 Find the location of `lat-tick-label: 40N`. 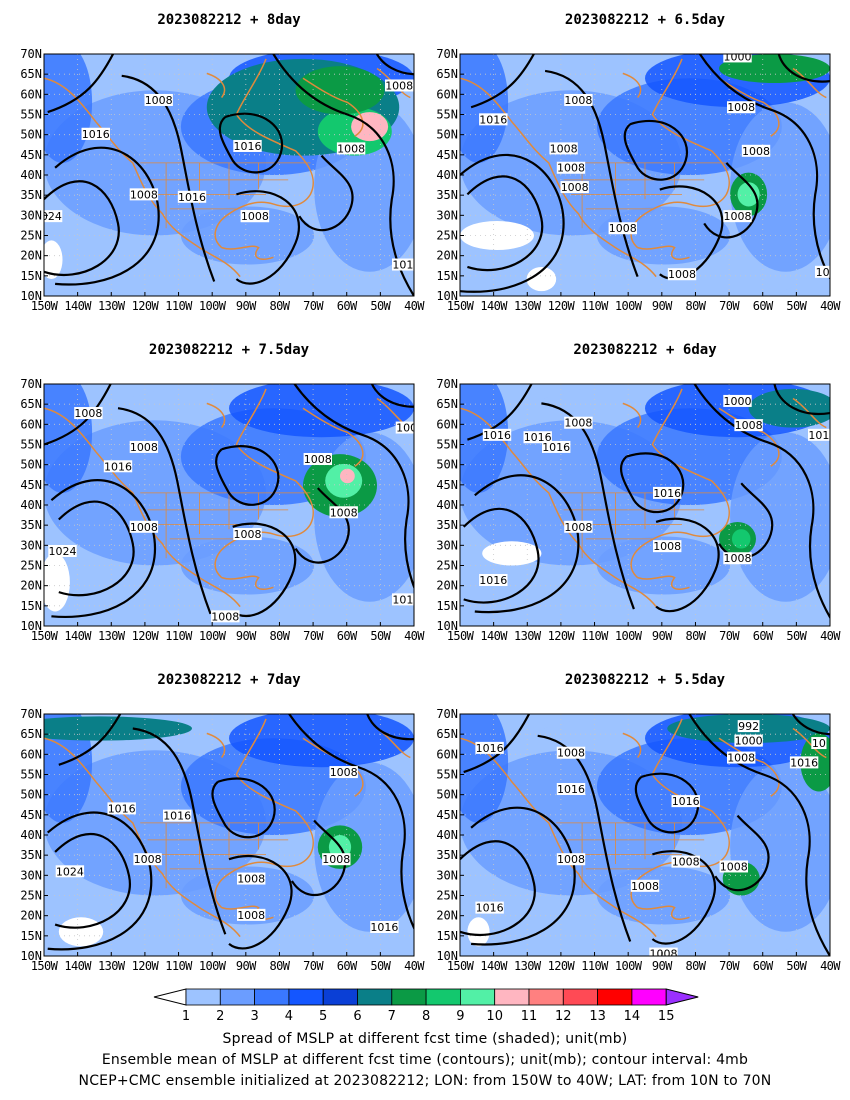

lat-tick-label: 40N is located at coordinates (31, 835).